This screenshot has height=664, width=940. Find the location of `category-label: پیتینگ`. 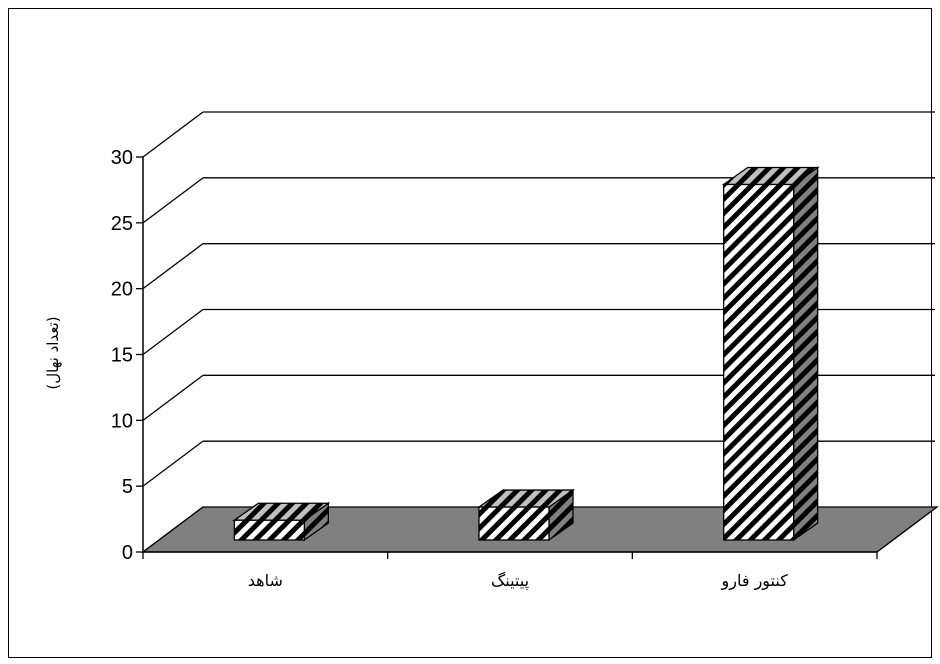

category-label: پیتینگ is located at coordinates (510, 581).